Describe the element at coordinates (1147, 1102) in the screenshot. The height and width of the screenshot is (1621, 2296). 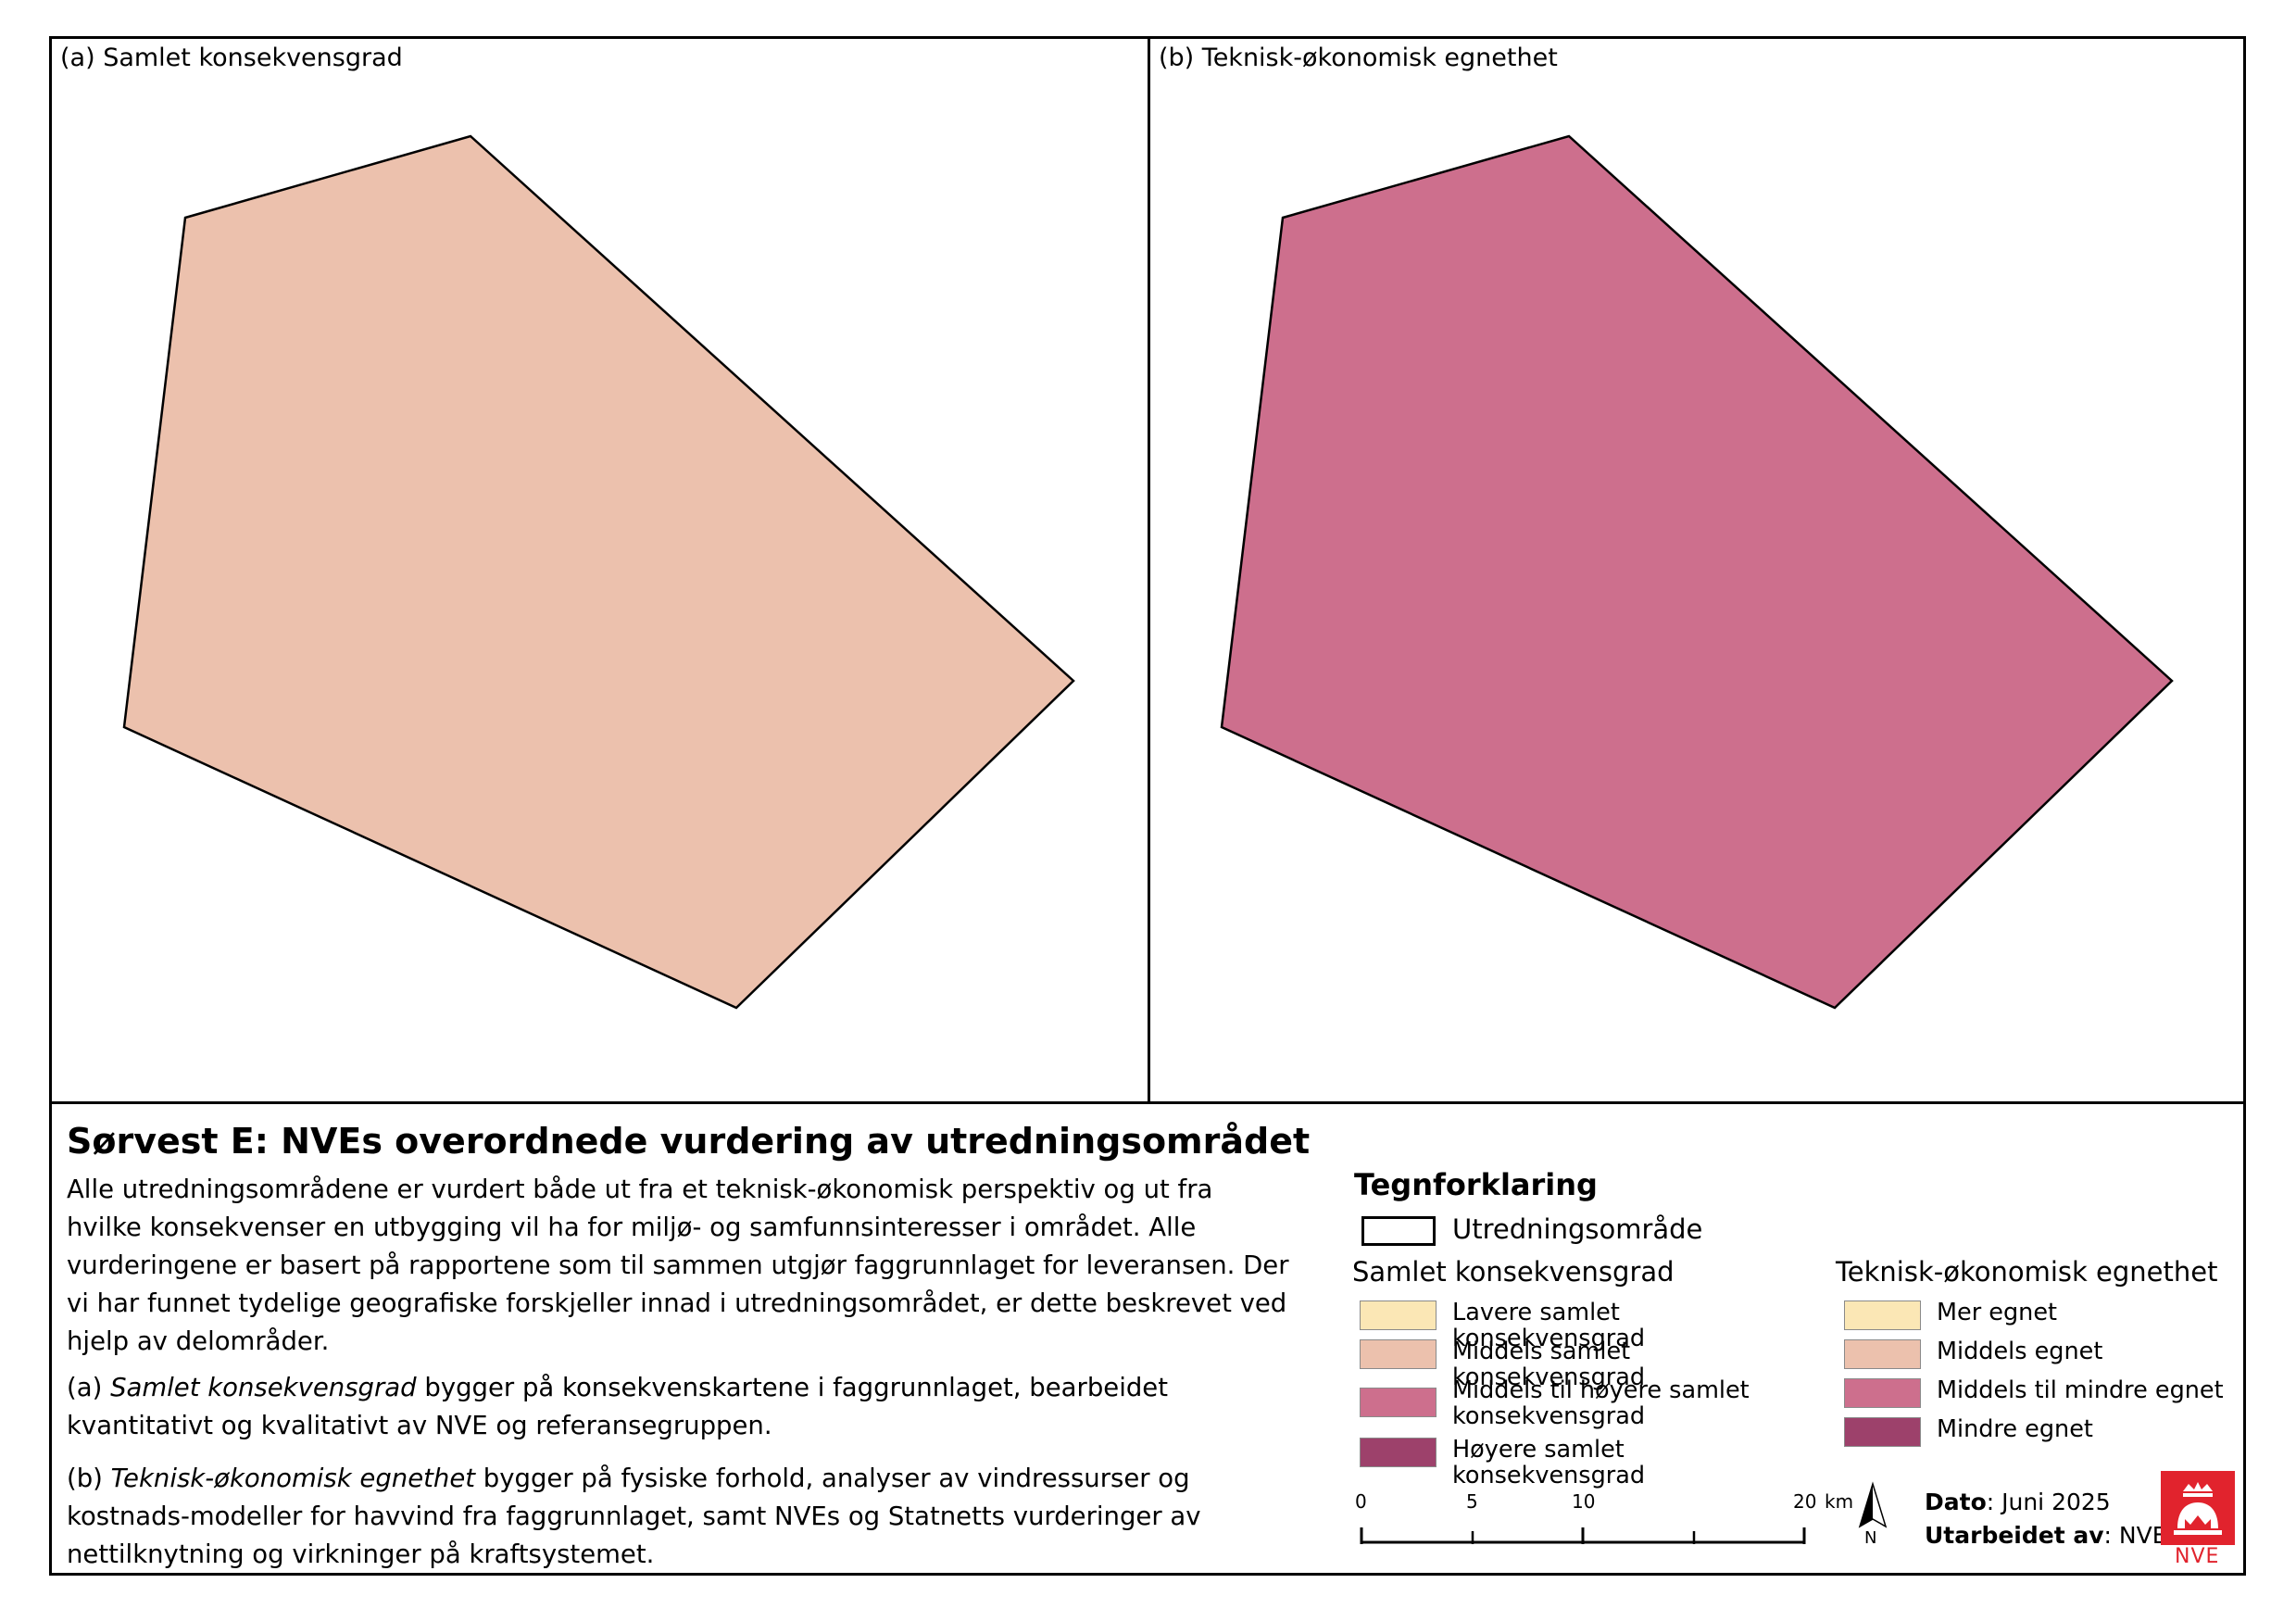
I see `divider-line` at that location.